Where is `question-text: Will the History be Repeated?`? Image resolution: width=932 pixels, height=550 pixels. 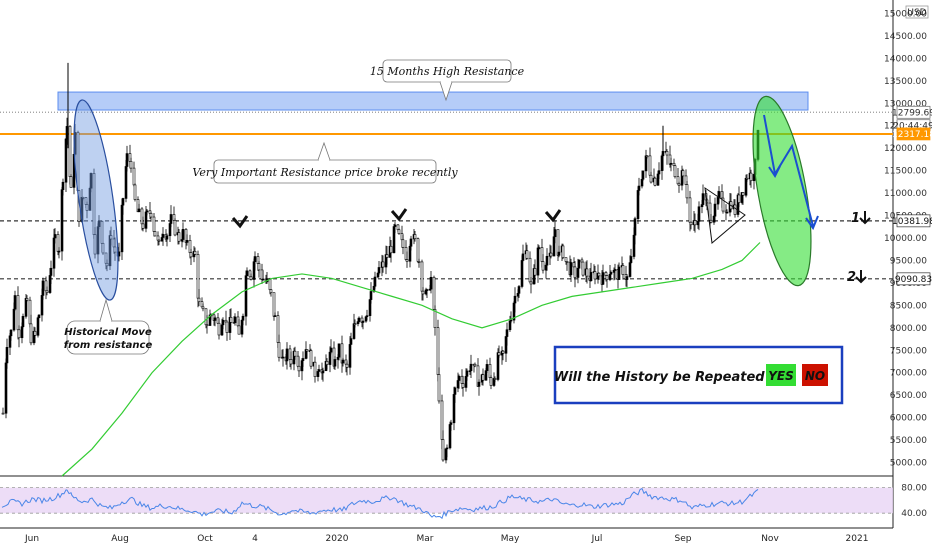
question-text: Will the History be Repeated? is located at coordinates (663, 377).